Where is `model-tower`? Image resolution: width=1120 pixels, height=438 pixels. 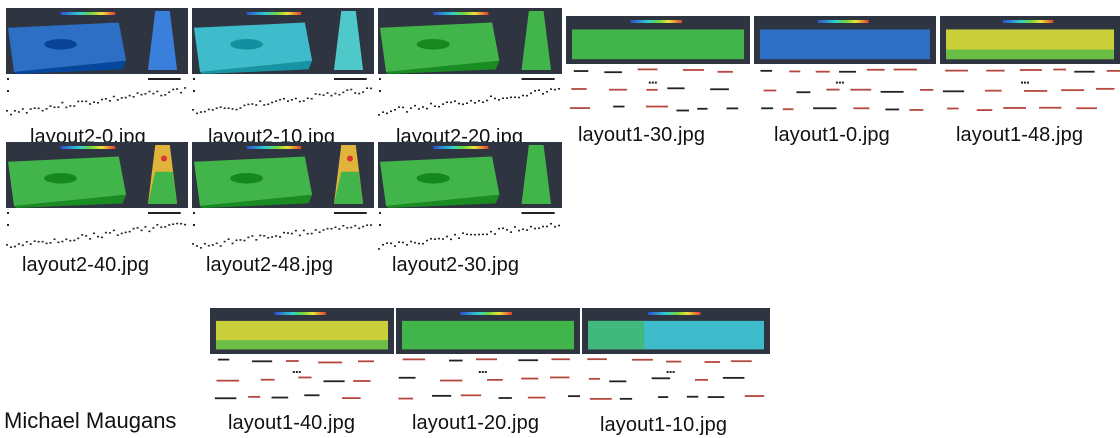
model-tower is located at coordinates (162, 40).